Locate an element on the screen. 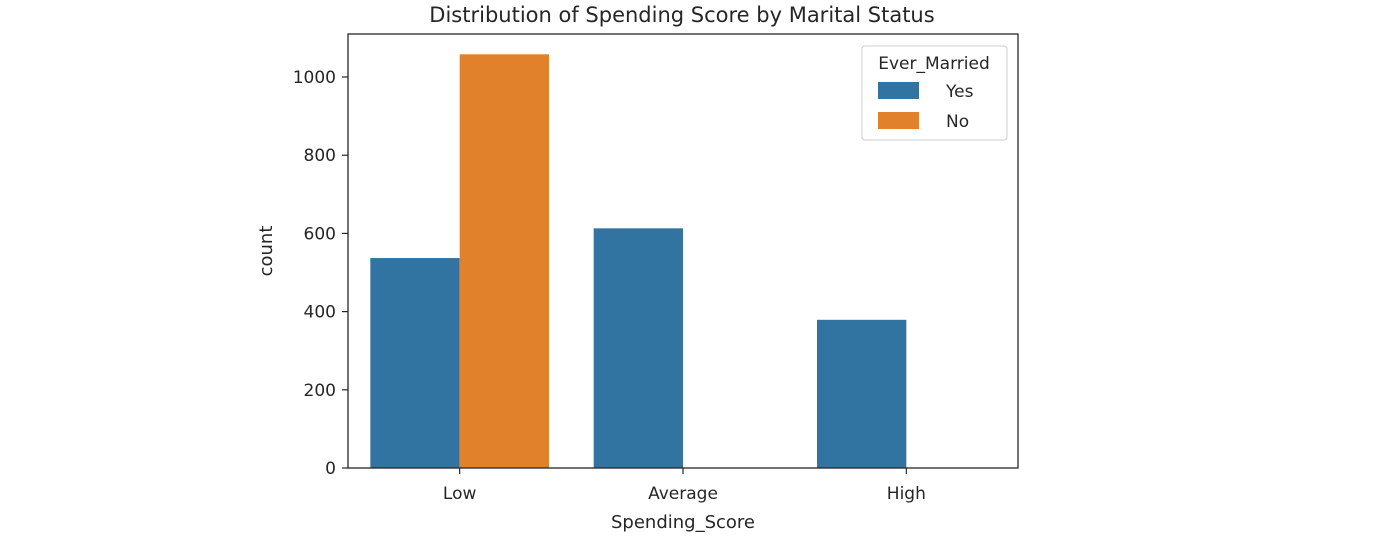 This screenshot has height=545, width=1400. y-tick-label: 600 is located at coordinates (320, 234).